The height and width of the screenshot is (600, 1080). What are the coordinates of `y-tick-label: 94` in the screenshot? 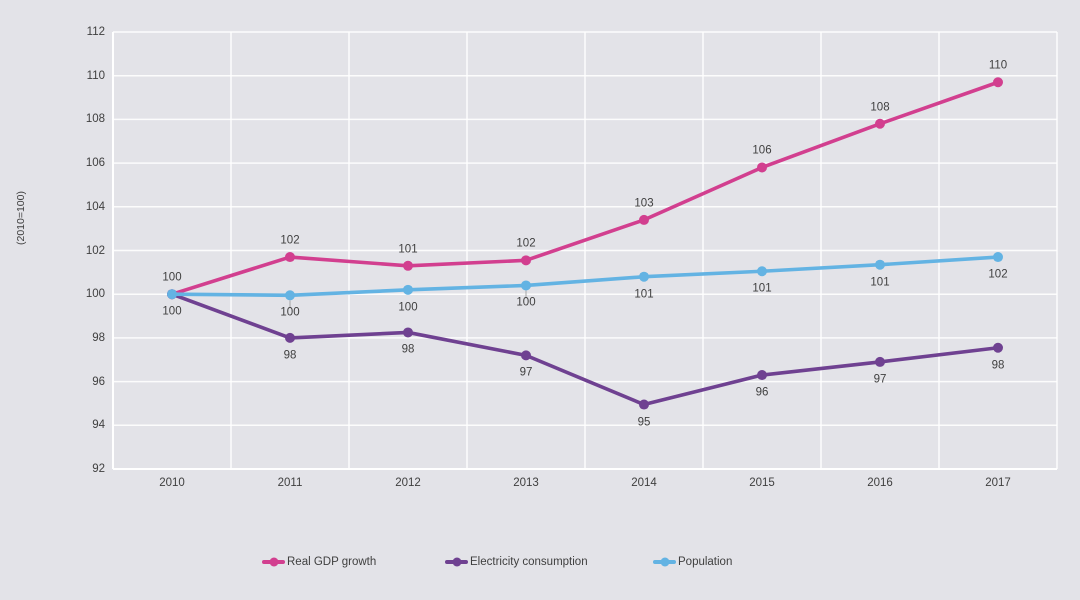 It's located at (98, 425).